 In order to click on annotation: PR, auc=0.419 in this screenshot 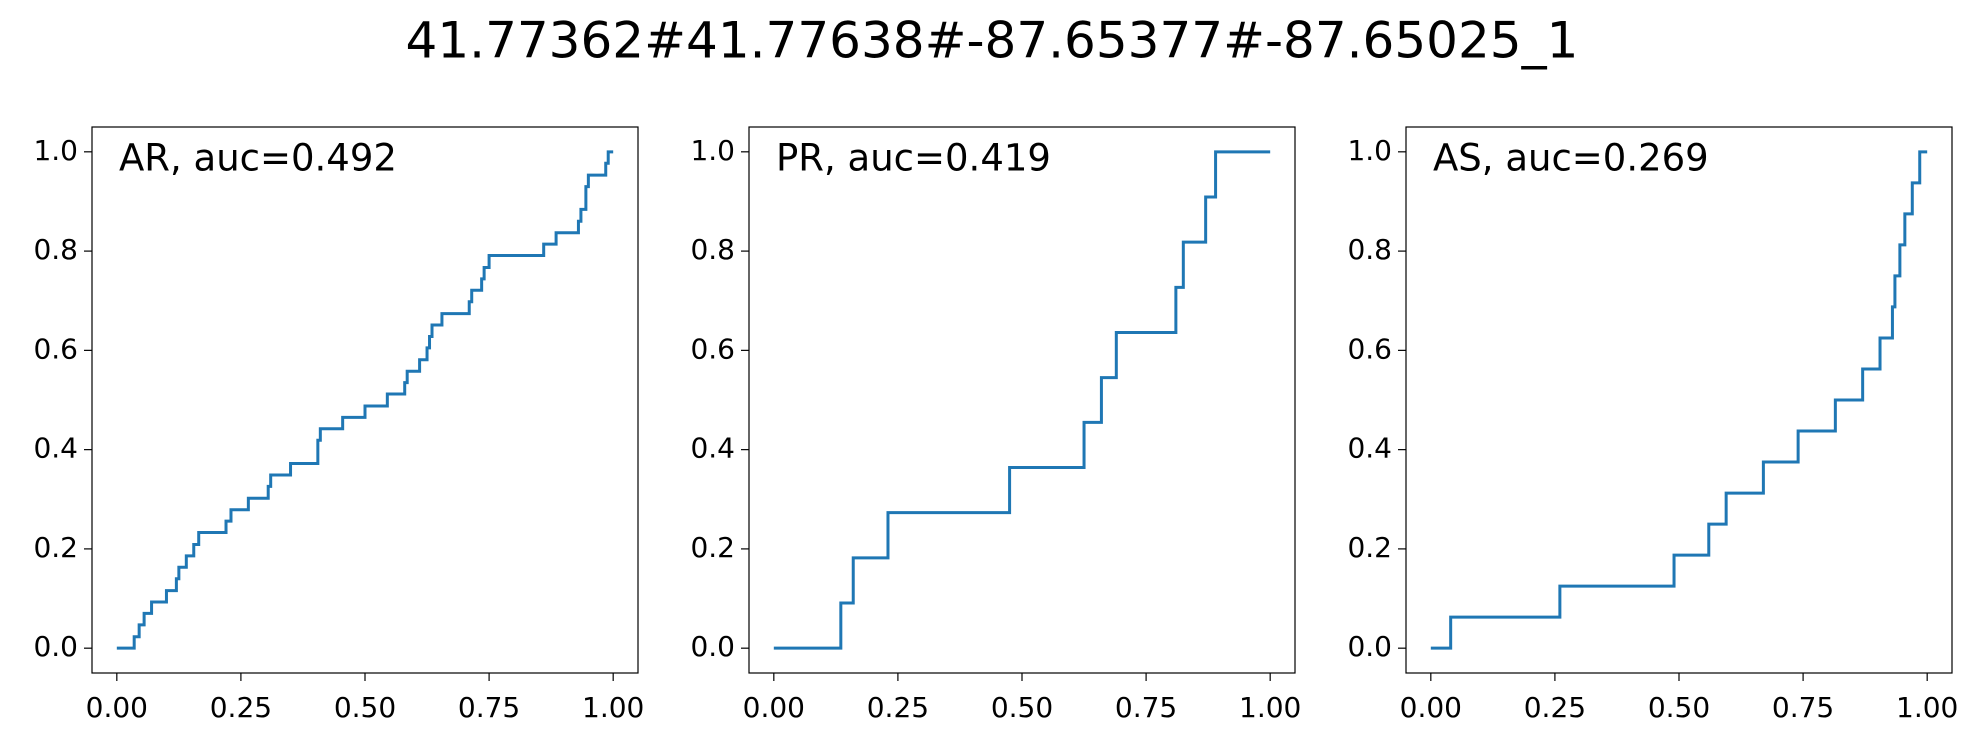, I will do `click(913, 158)`.